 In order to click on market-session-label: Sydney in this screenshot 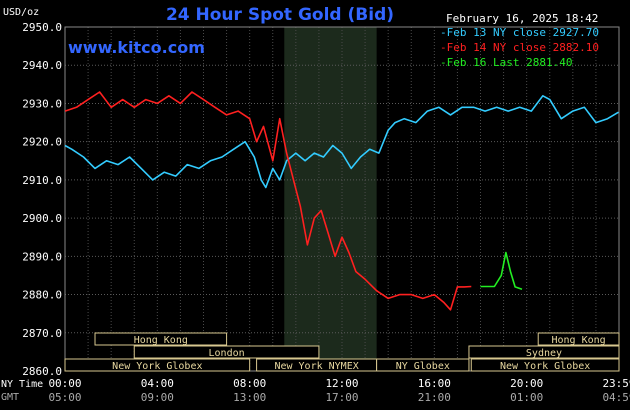, I will do `click(544, 353)`.